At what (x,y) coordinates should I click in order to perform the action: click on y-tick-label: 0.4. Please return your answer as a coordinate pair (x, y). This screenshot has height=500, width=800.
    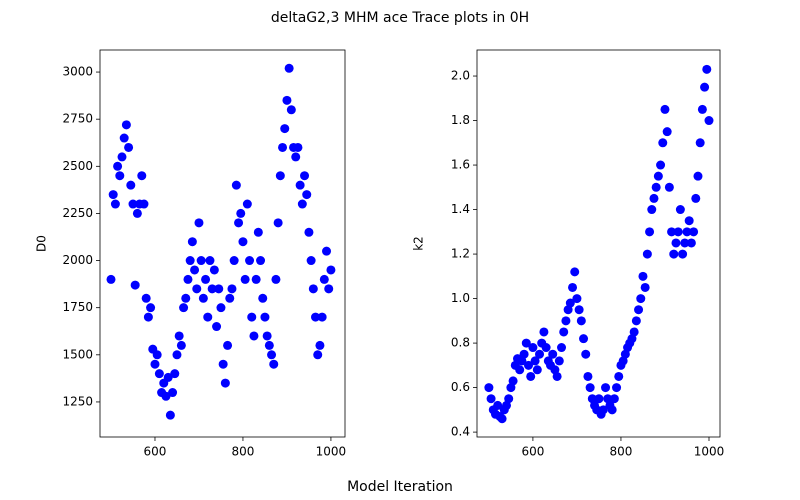
    Looking at the image, I should click on (460, 432).